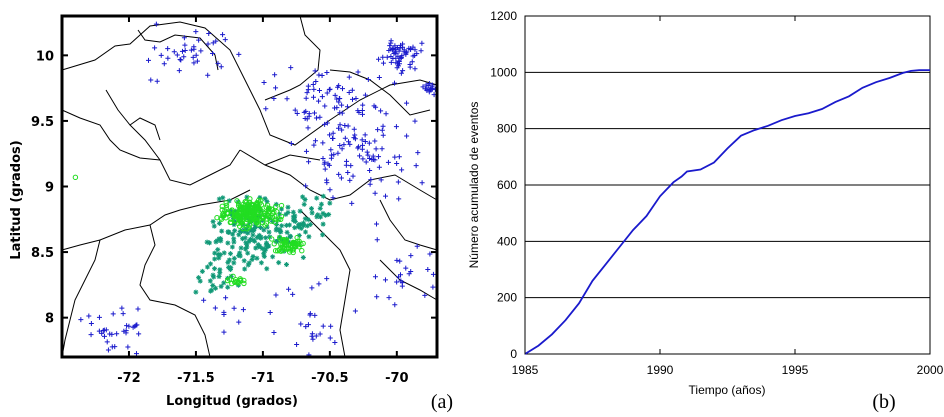 This screenshot has height=417, width=944. I want to click on cum-xlabel: Tiempo (años), so click(727, 390).